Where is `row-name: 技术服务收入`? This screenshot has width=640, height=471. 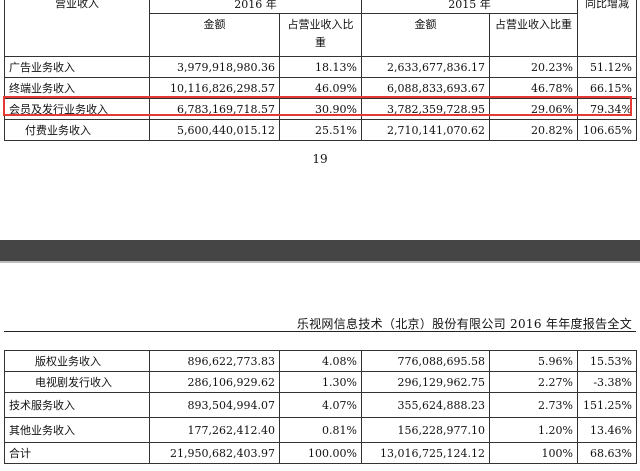 row-name: 技术服务收入 is located at coordinates (77, 405).